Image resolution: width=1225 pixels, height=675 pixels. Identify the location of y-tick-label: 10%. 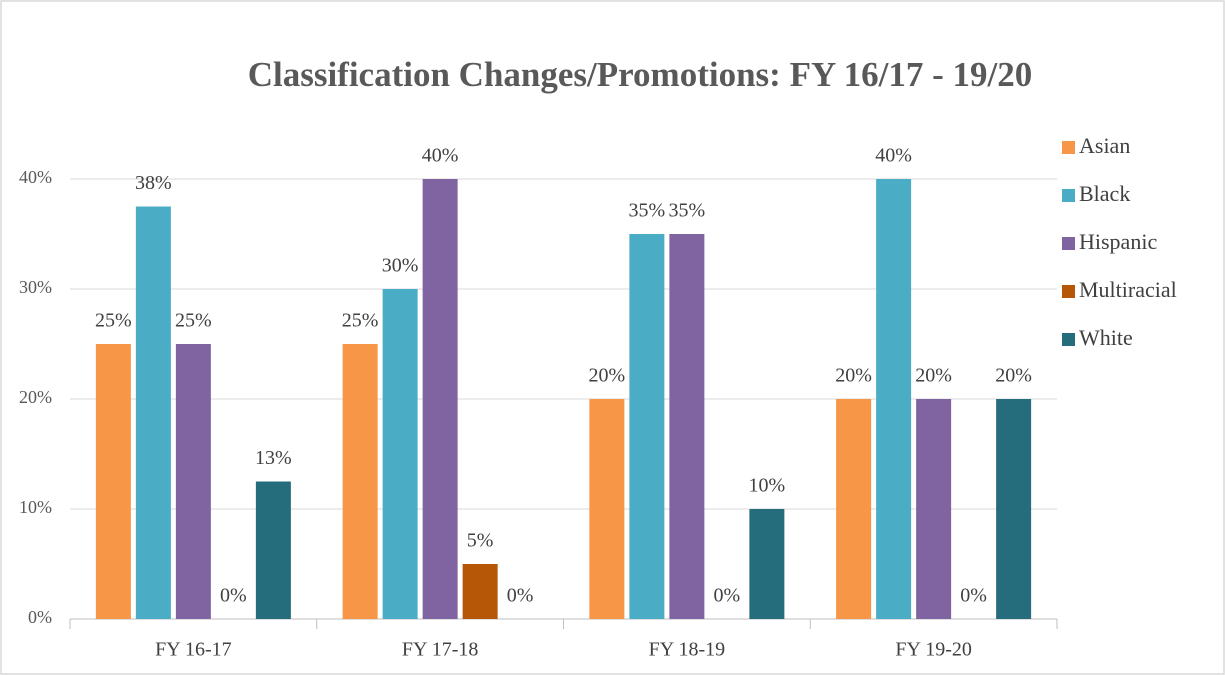
(35, 507).